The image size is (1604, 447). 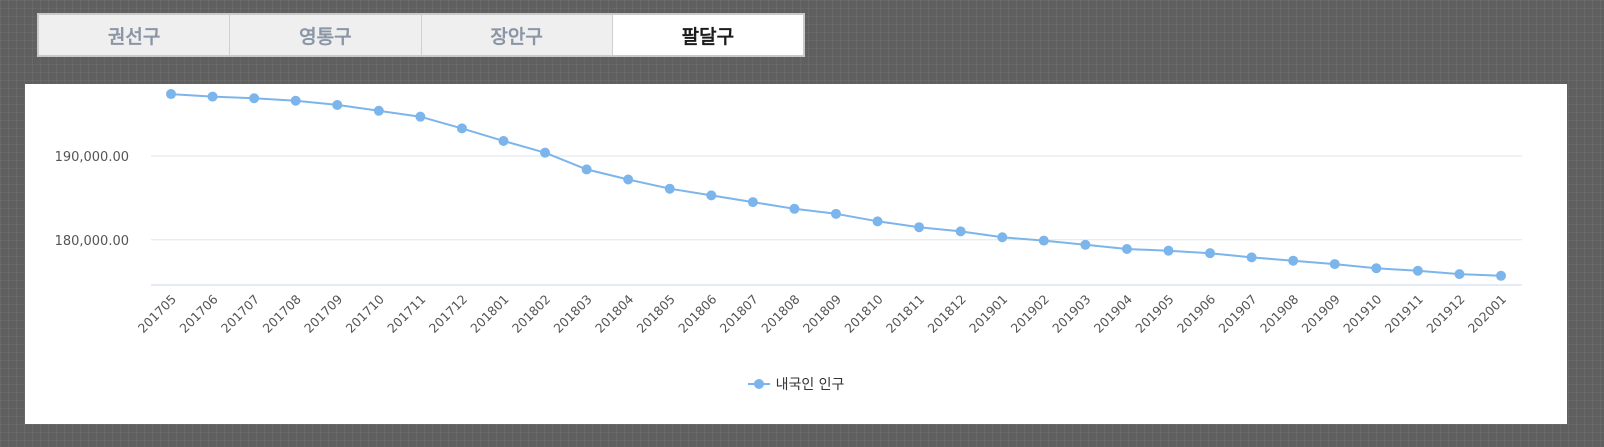 What do you see at coordinates (489, 314) in the screenshot?
I see `x-tick-label: 201801` at bounding box center [489, 314].